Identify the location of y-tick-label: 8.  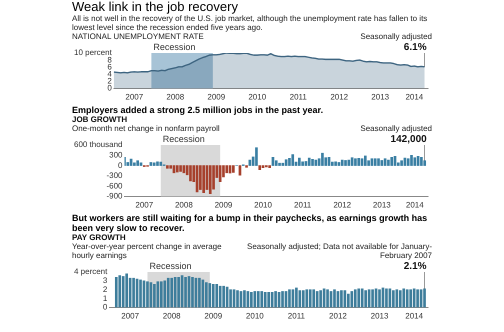
(109, 59).